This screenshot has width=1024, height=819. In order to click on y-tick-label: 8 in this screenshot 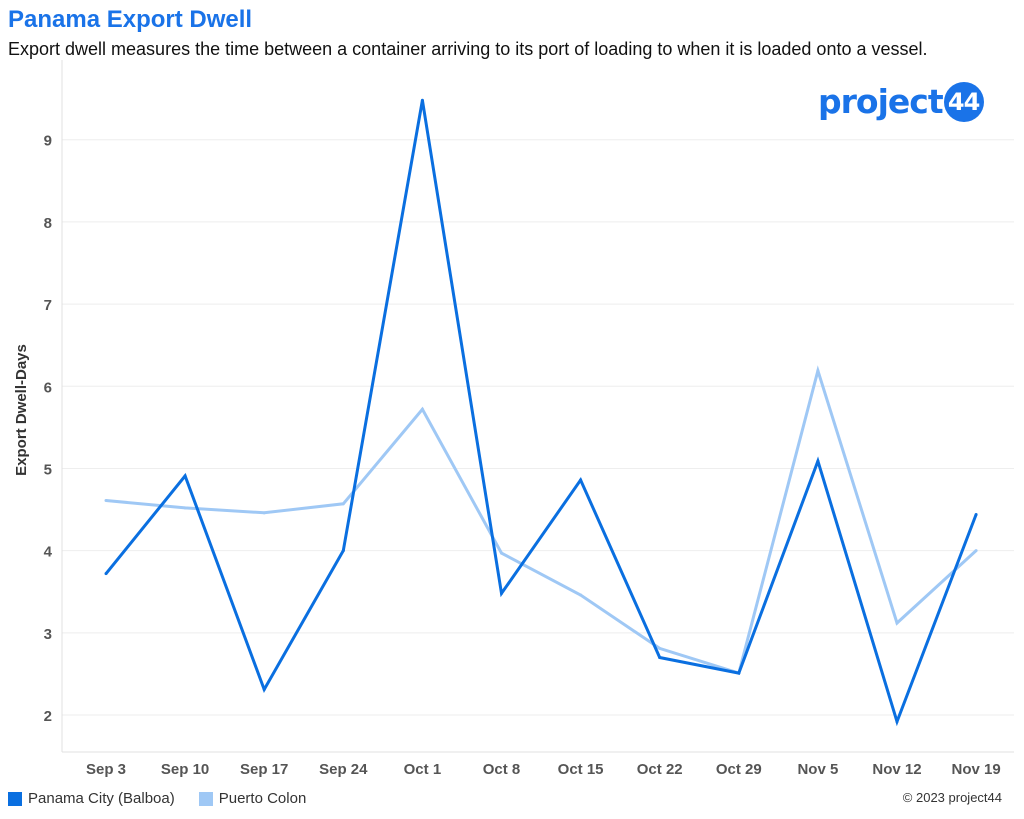, I will do `click(48, 223)`.